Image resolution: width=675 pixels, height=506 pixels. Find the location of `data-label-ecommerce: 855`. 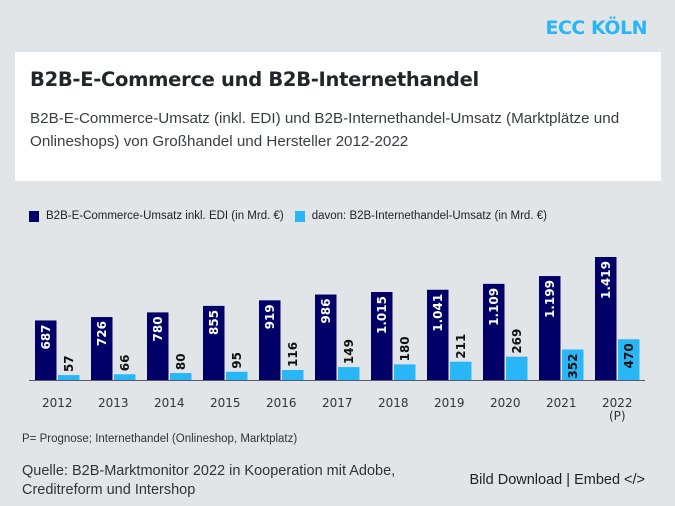

data-label-ecommerce: 855 is located at coordinates (214, 322).